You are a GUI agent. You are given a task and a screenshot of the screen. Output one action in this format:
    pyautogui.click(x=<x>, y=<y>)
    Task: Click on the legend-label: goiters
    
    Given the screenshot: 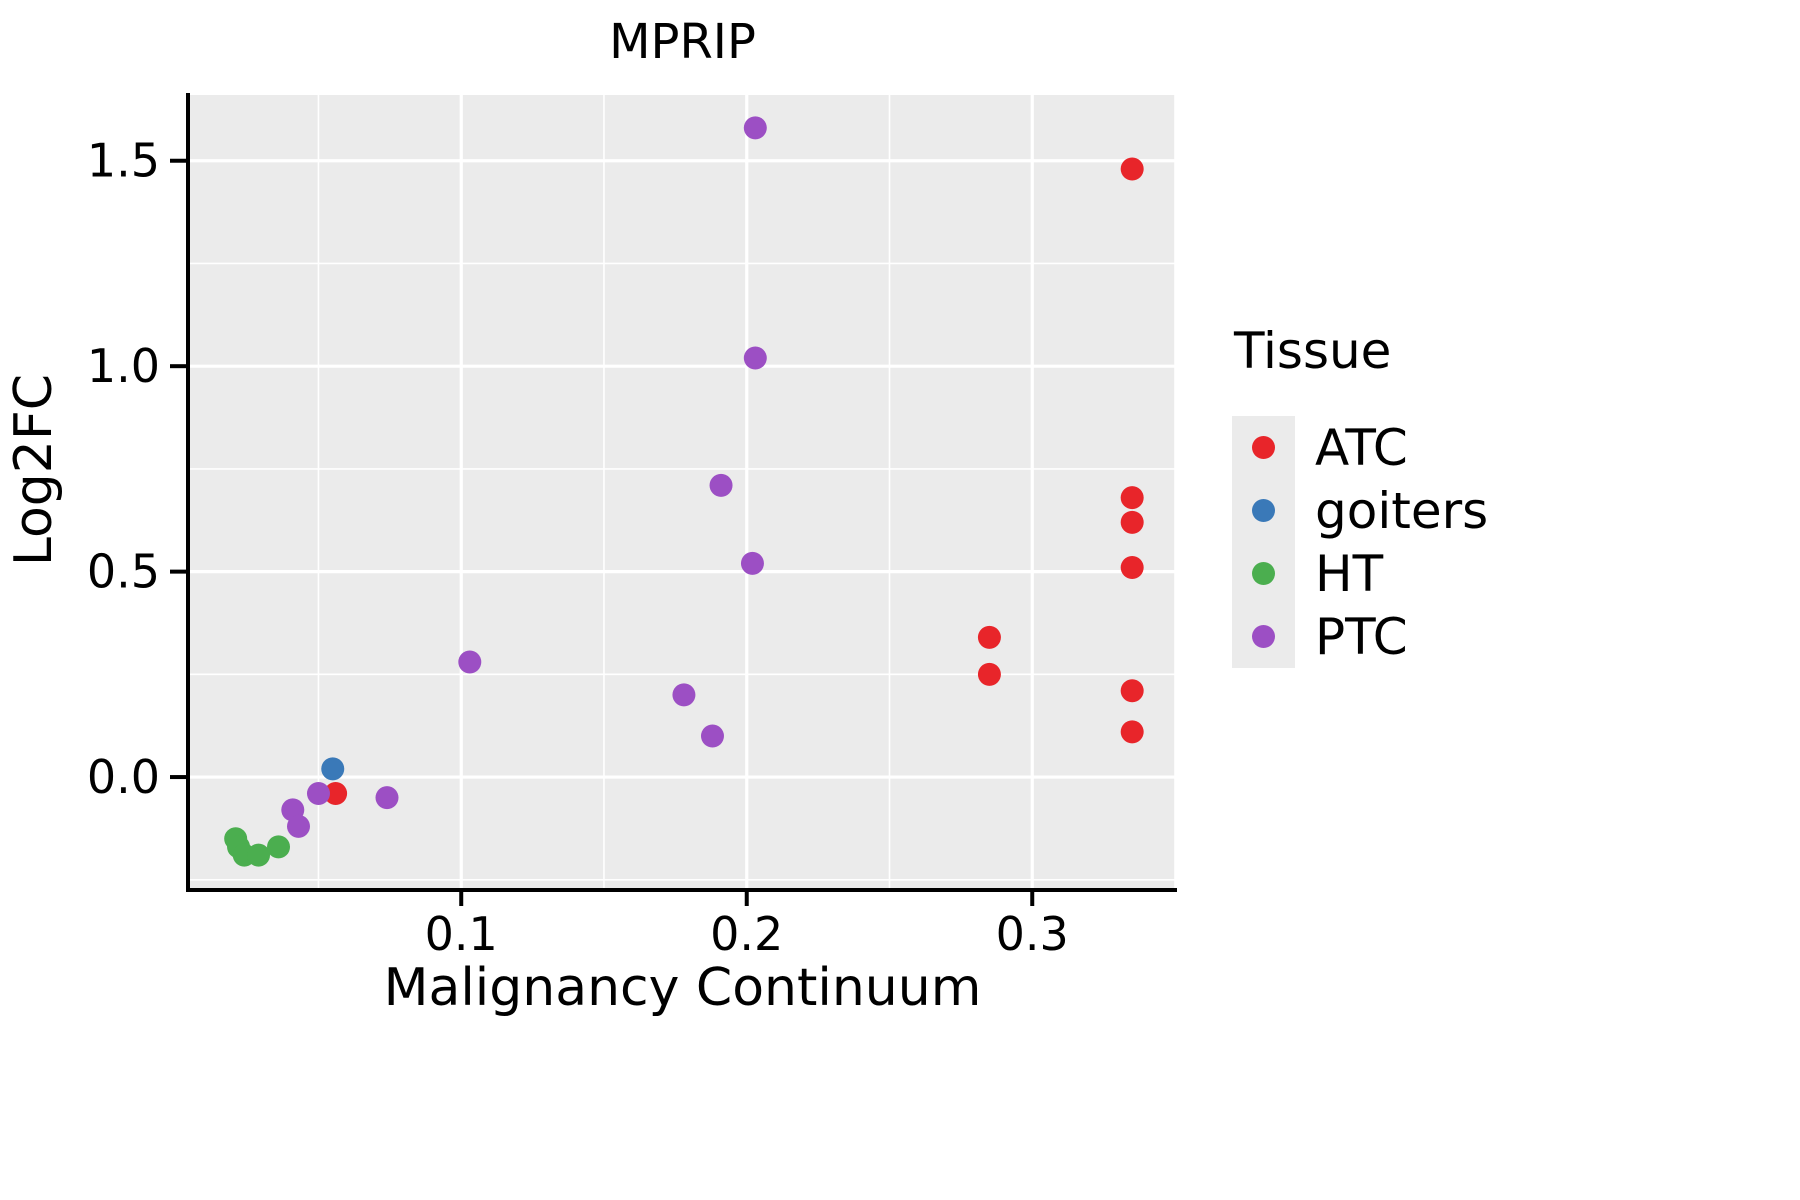 What is the action you would take?
    pyautogui.click(x=1402, y=510)
    